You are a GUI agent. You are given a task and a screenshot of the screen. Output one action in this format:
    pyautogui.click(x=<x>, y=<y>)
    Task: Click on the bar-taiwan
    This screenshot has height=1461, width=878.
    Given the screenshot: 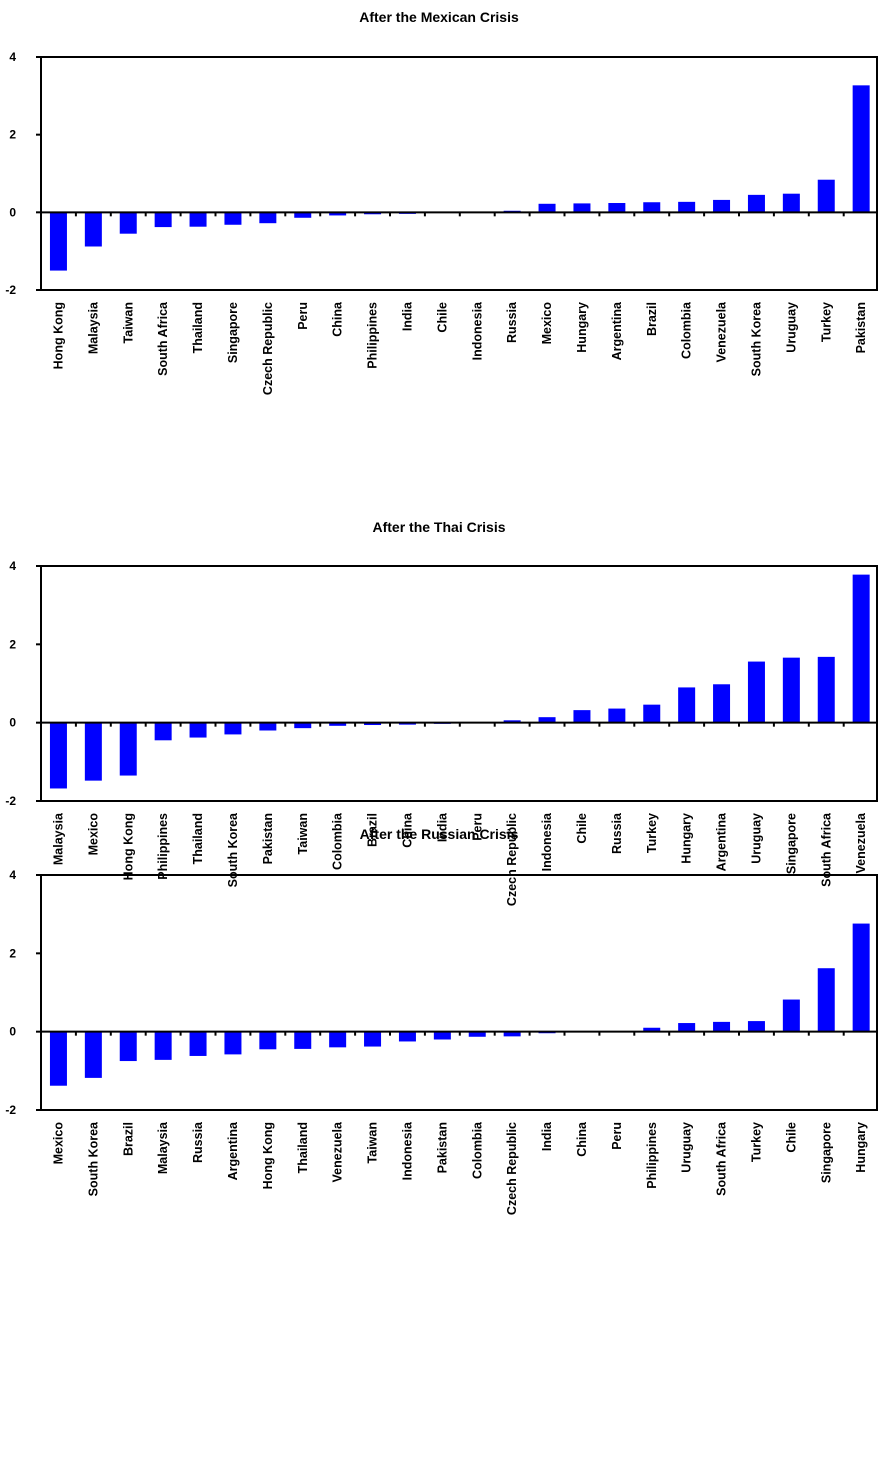 What is the action you would take?
    pyautogui.click(x=128, y=223)
    